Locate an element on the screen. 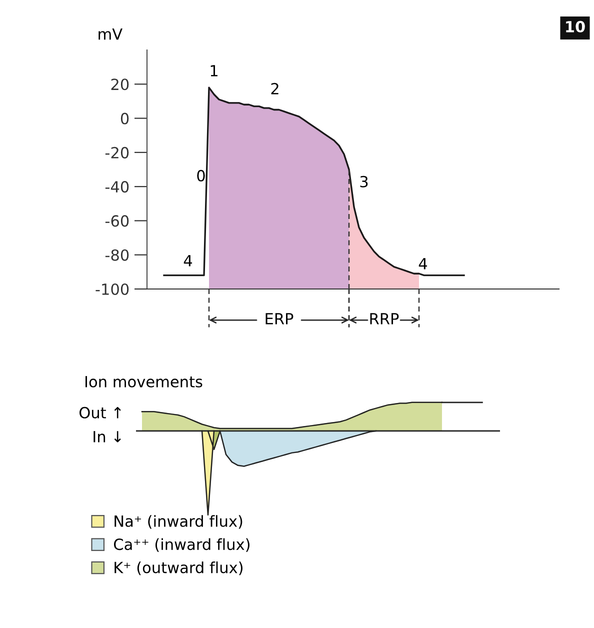  annotation: 3 is located at coordinates (364, 182).